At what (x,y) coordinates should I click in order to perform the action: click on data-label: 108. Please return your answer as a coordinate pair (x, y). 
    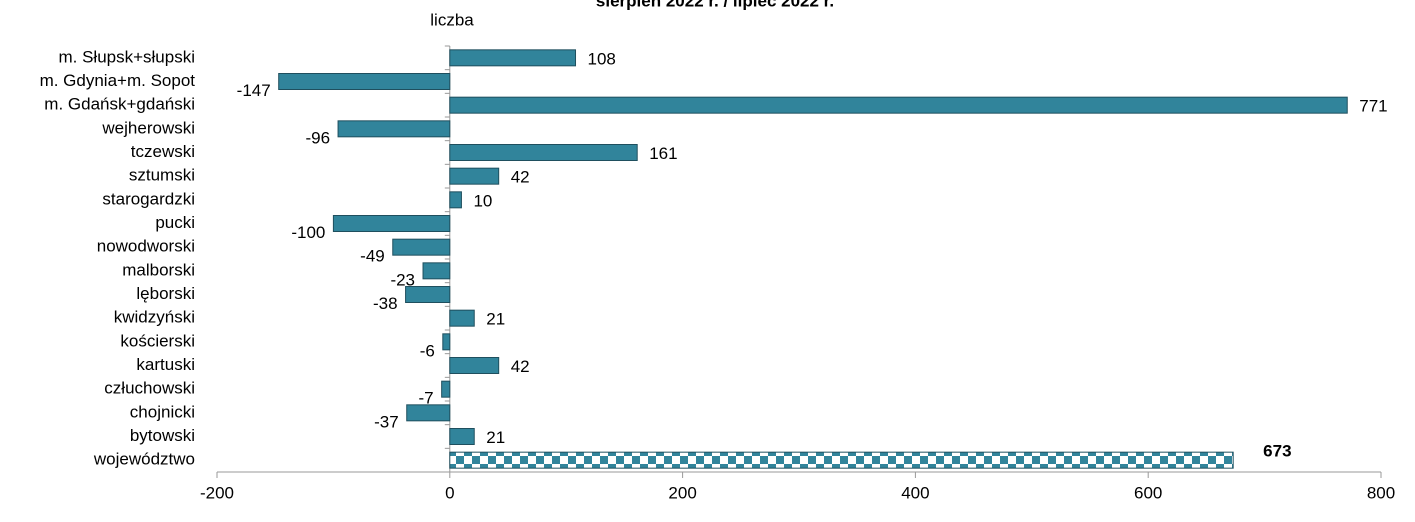
    Looking at the image, I should click on (602, 58).